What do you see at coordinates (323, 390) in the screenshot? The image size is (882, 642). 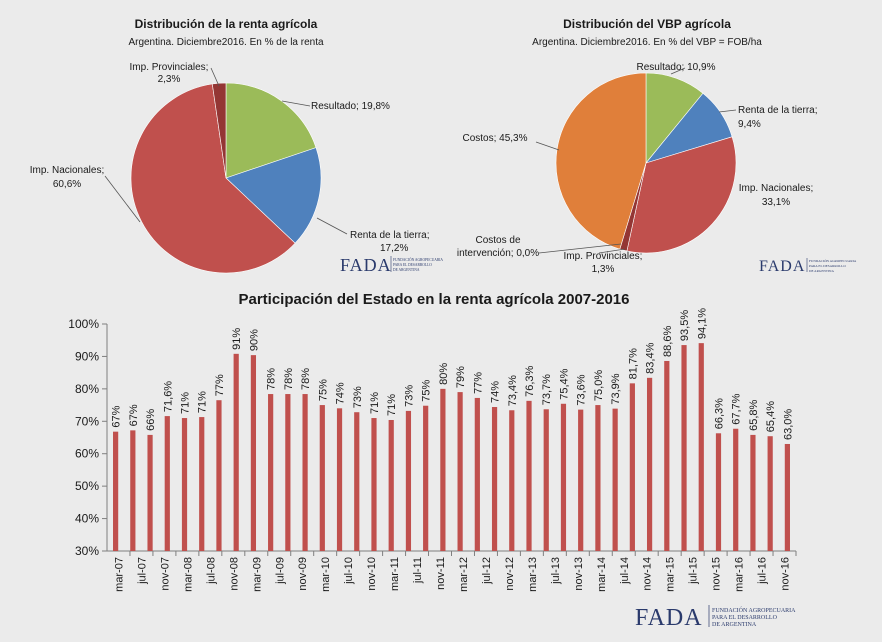 I see `data-label: 75%` at bounding box center [323, 390].